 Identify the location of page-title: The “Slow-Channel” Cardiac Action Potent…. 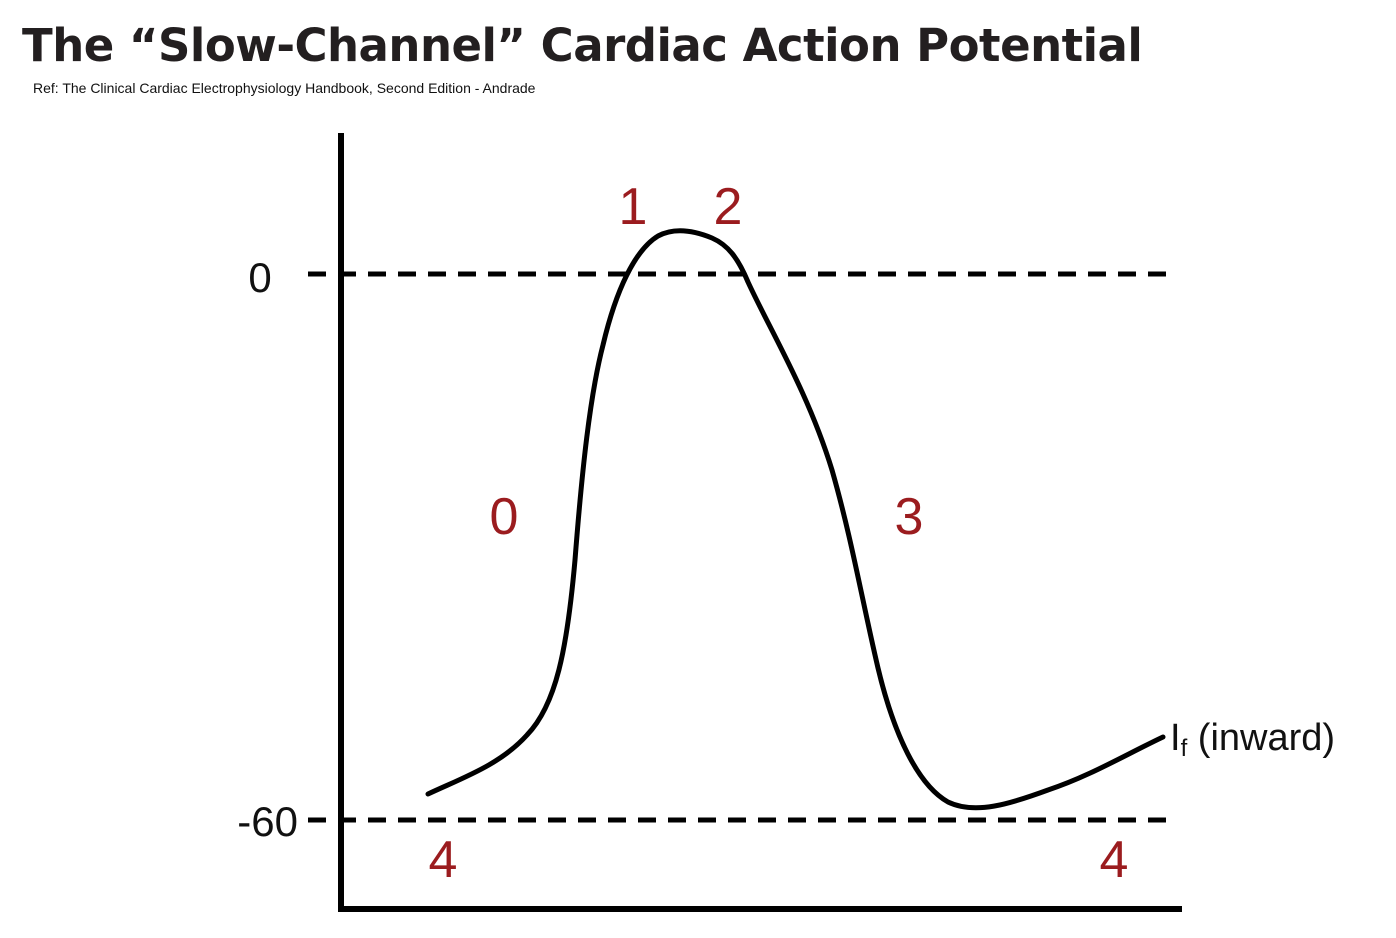
(582, 45).